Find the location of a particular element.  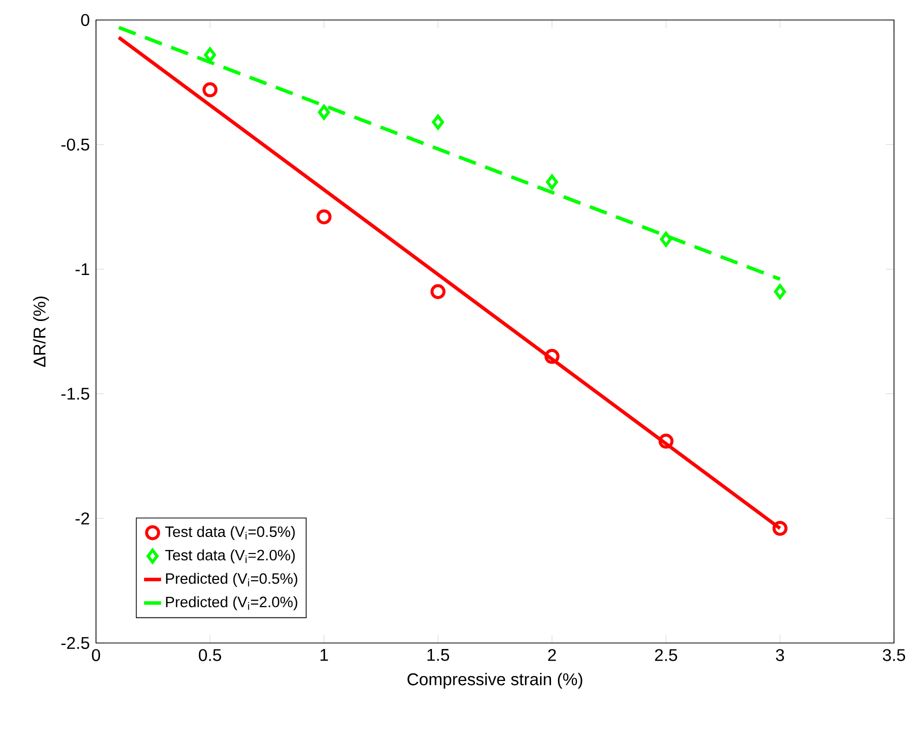

x-tick-label: 1 is located at coordinates (324, 655).